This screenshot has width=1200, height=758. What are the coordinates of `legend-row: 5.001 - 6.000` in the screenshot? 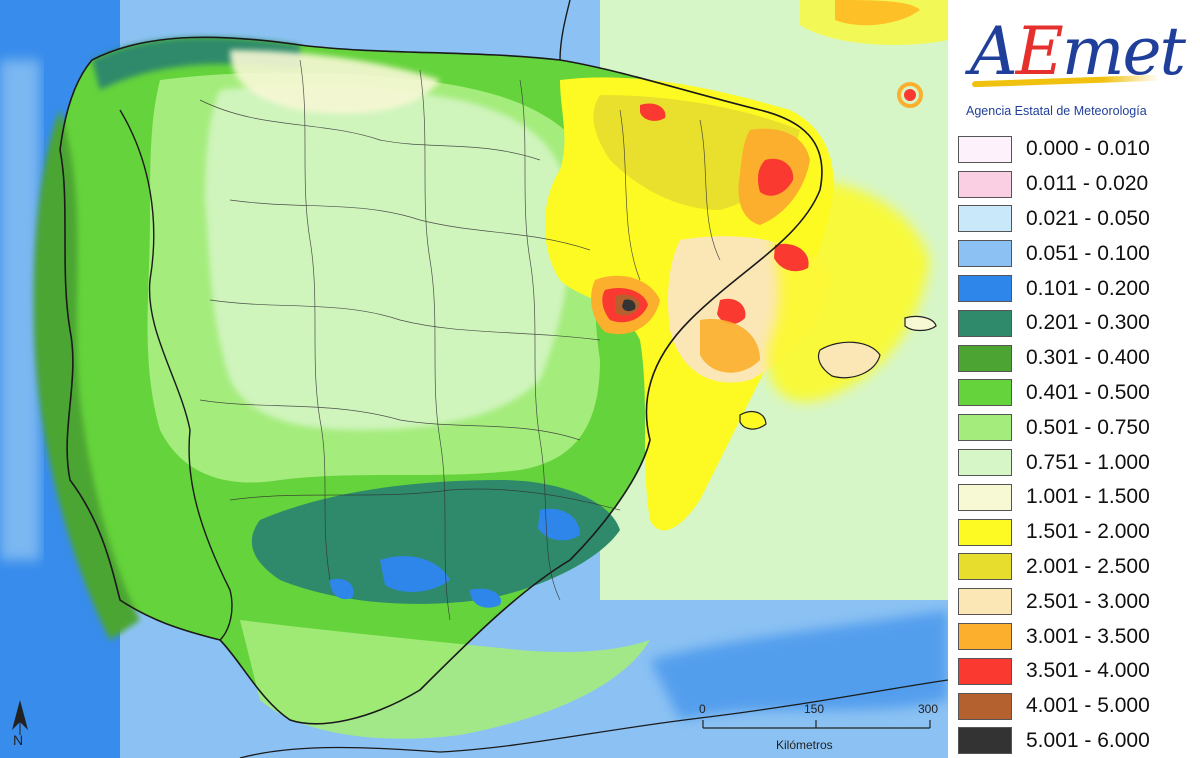 It's located at (1078, 741).